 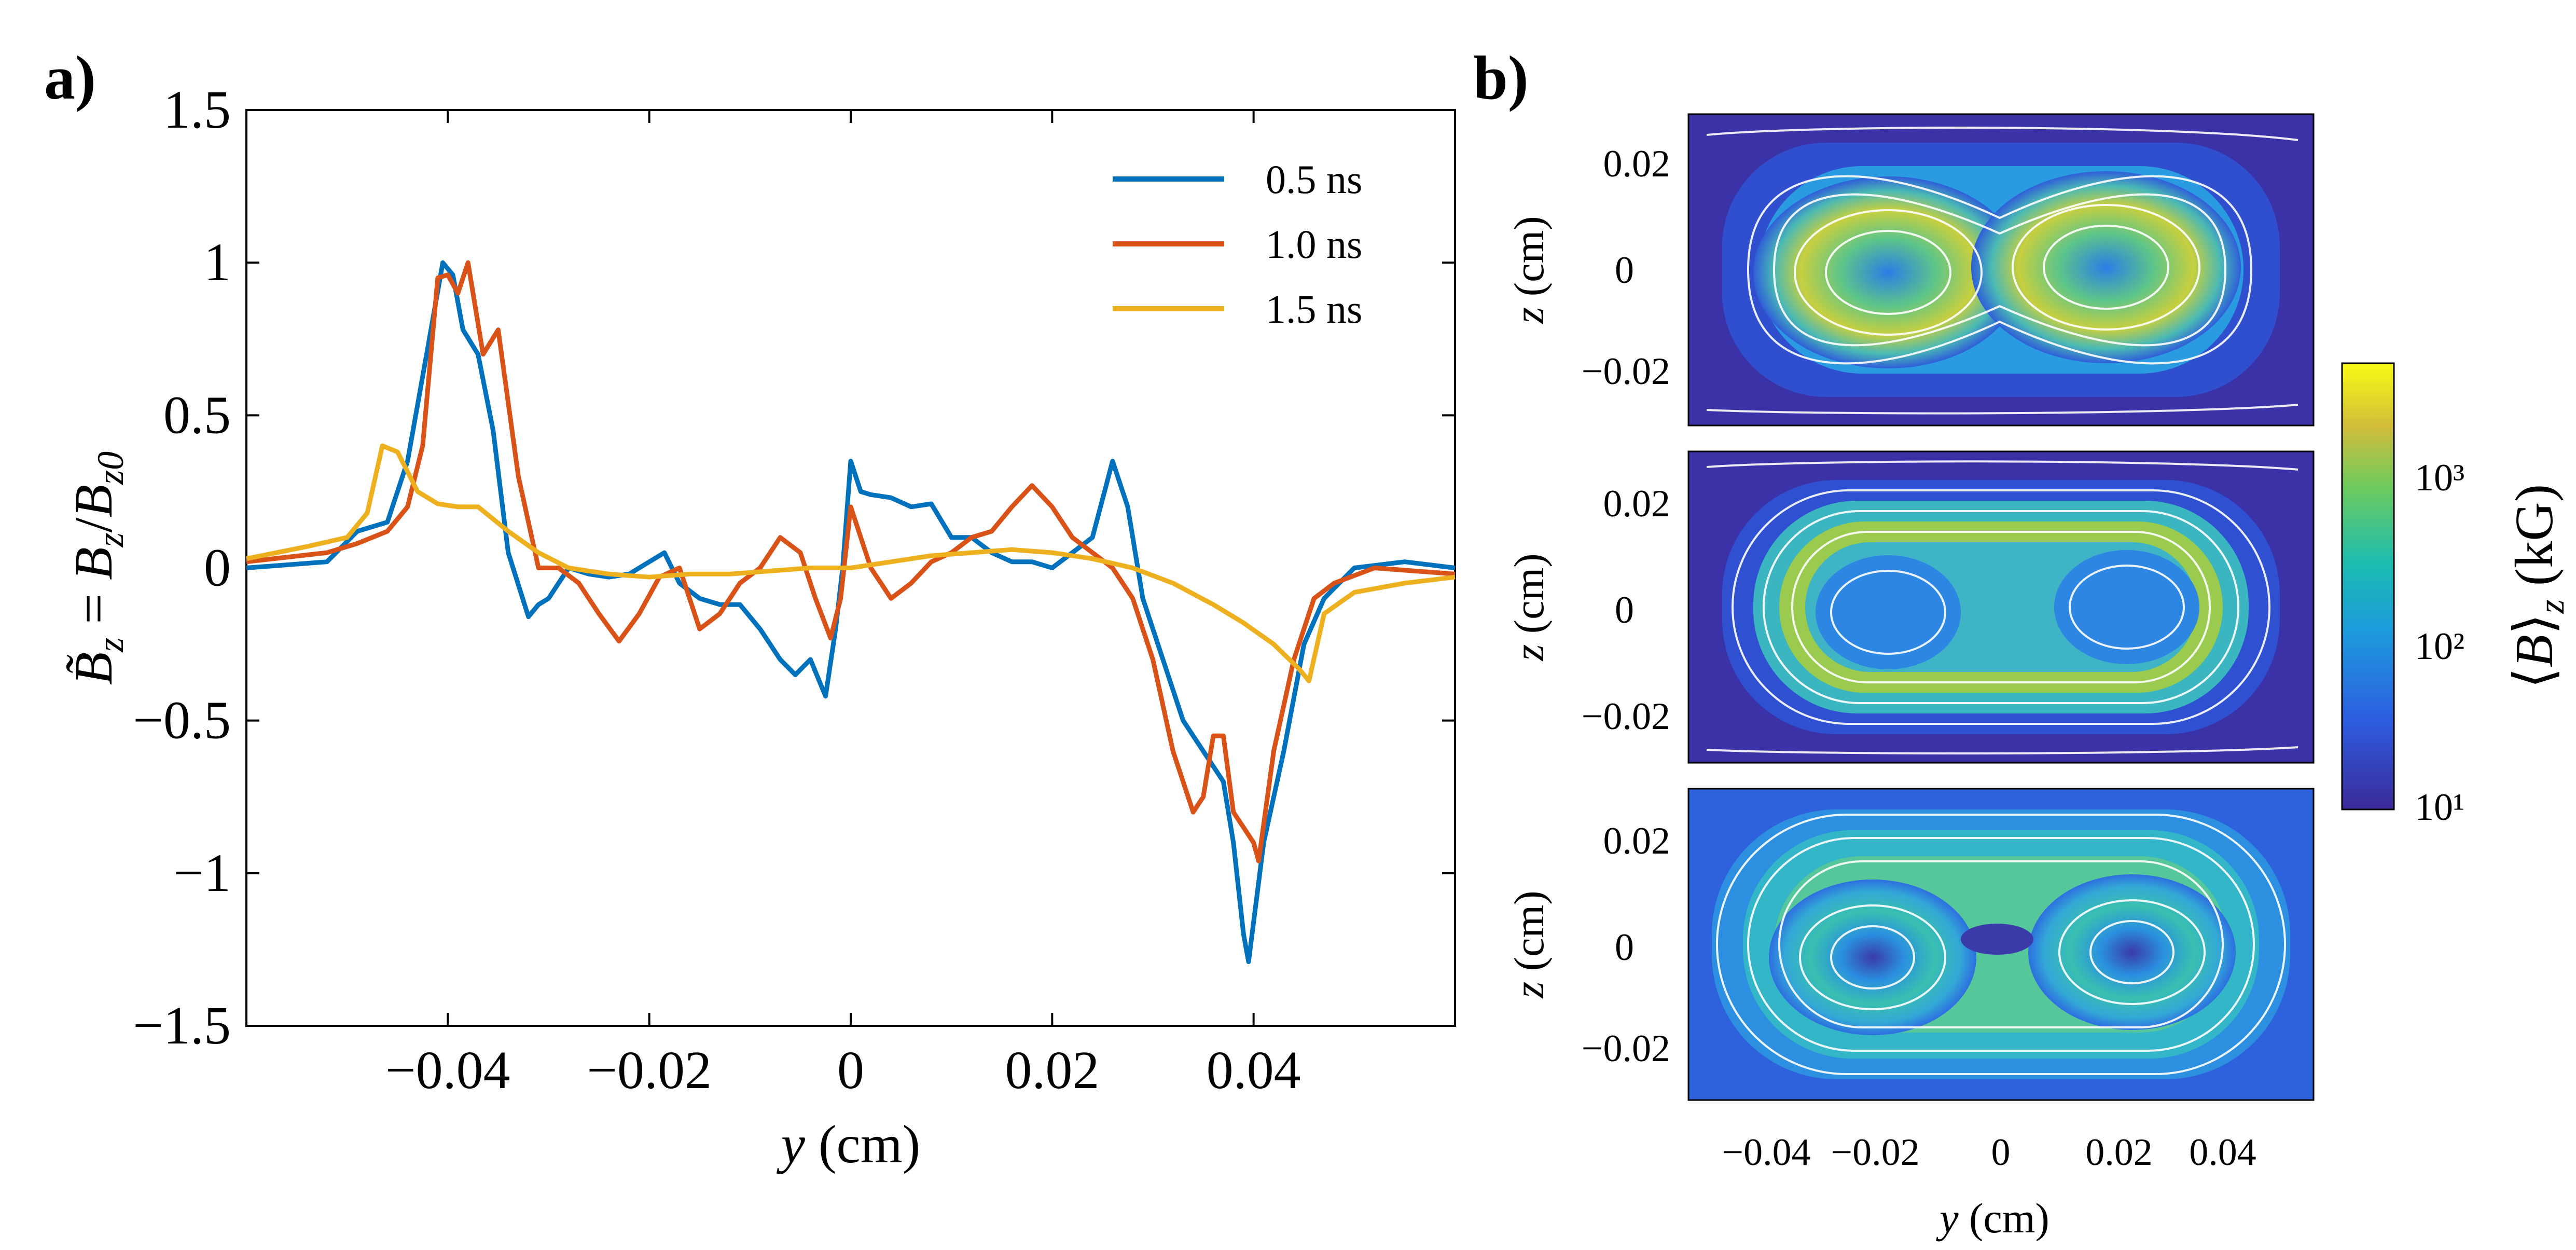 I want to click on x-tick-label: −0.02, so click(x=649, y=1070).